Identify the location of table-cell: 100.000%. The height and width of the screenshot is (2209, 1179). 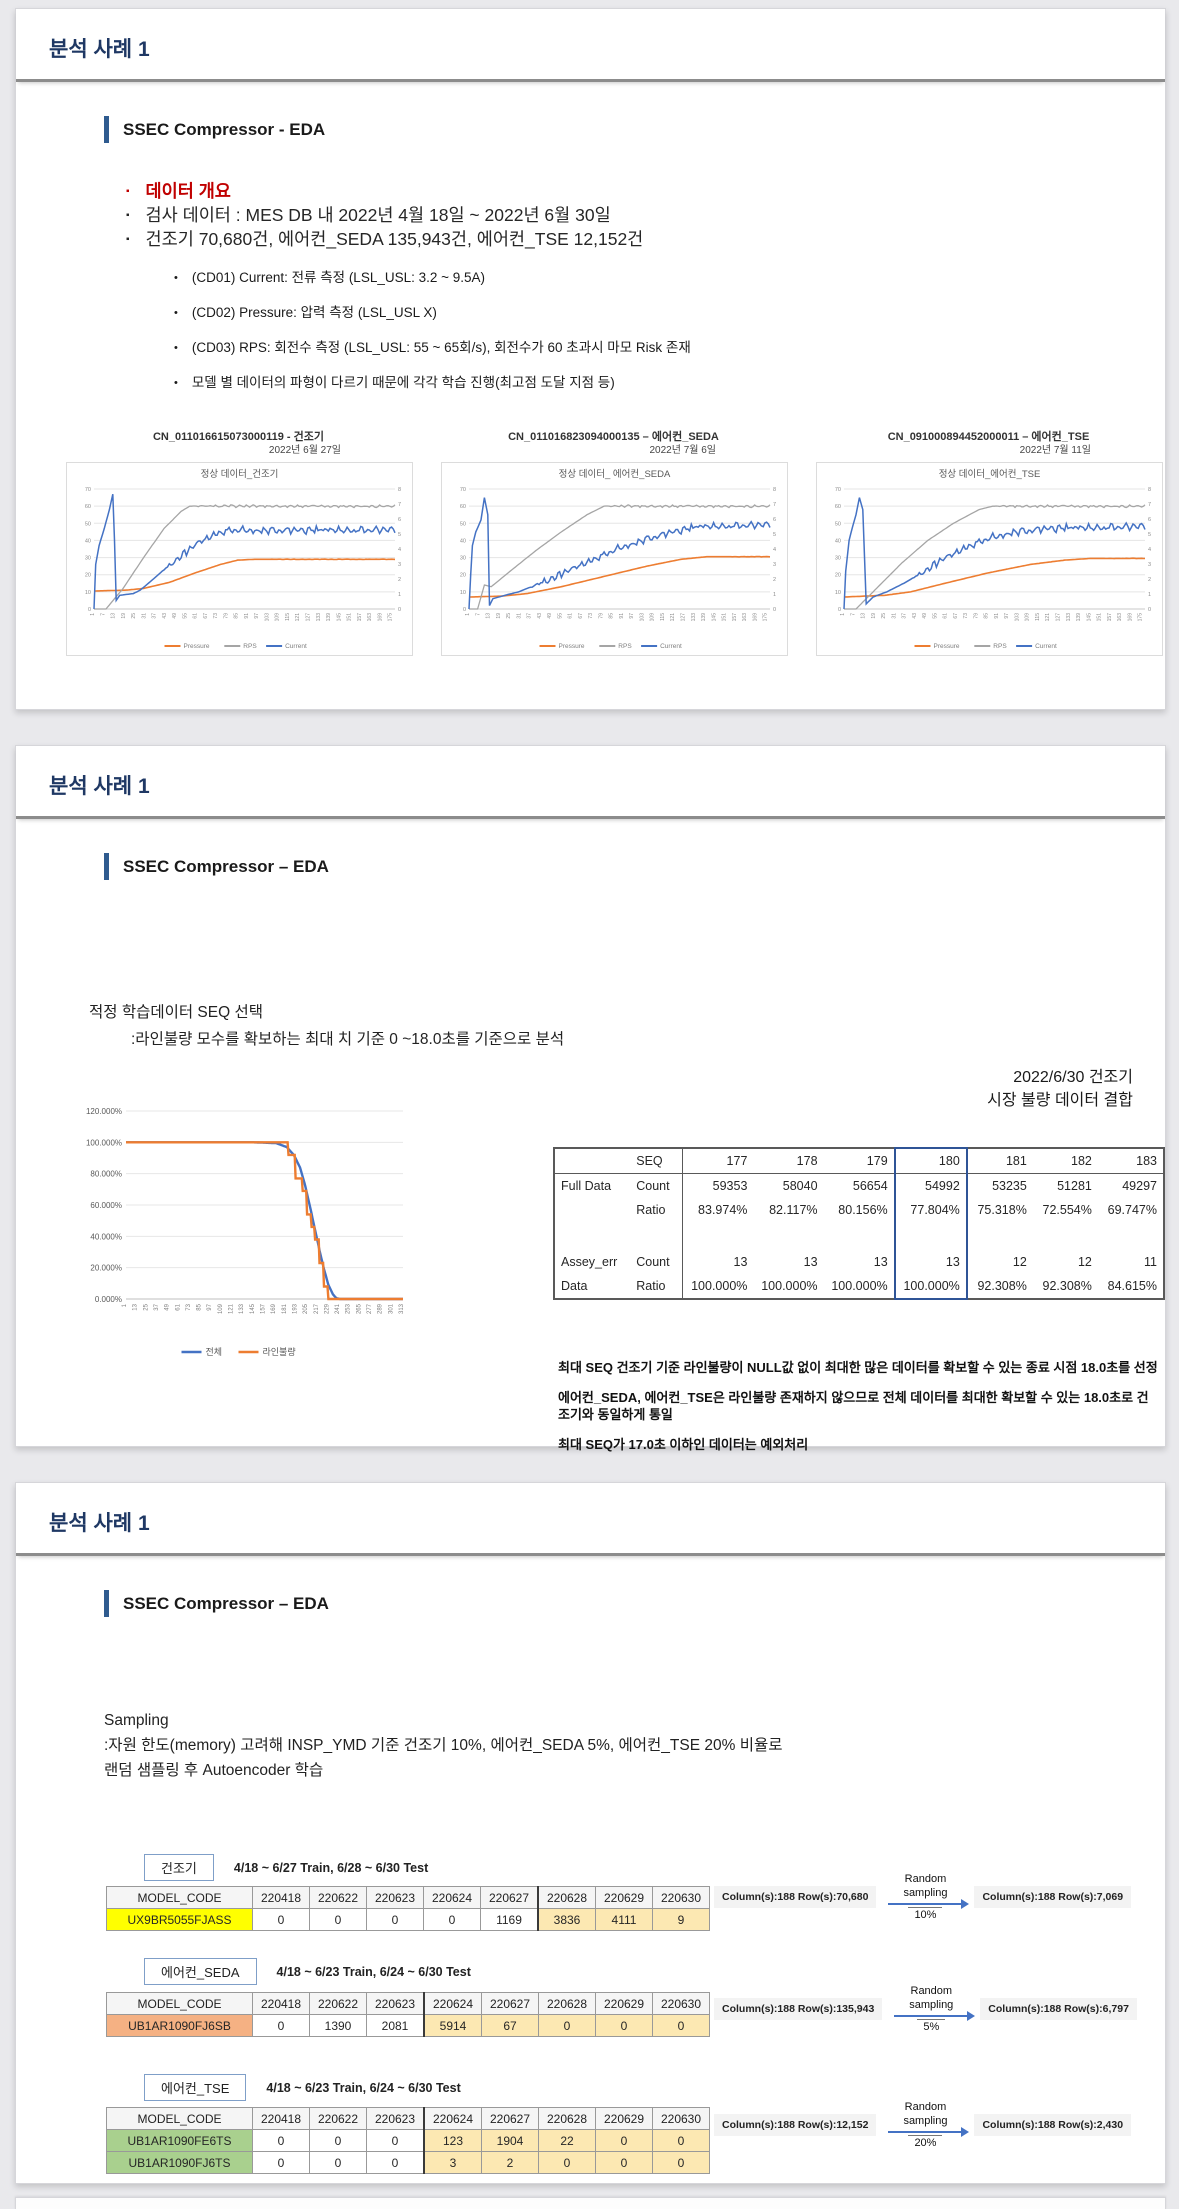
(930, 1287).